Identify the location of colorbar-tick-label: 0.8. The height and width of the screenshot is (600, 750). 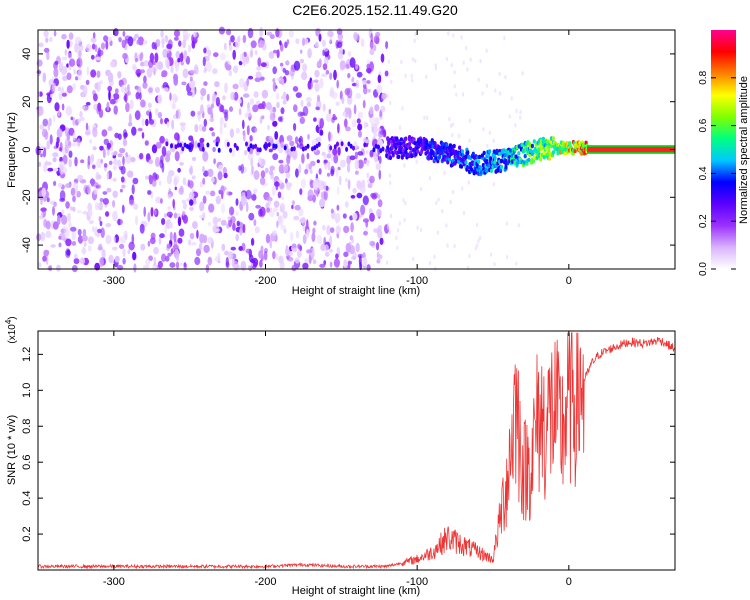
(703, 77).